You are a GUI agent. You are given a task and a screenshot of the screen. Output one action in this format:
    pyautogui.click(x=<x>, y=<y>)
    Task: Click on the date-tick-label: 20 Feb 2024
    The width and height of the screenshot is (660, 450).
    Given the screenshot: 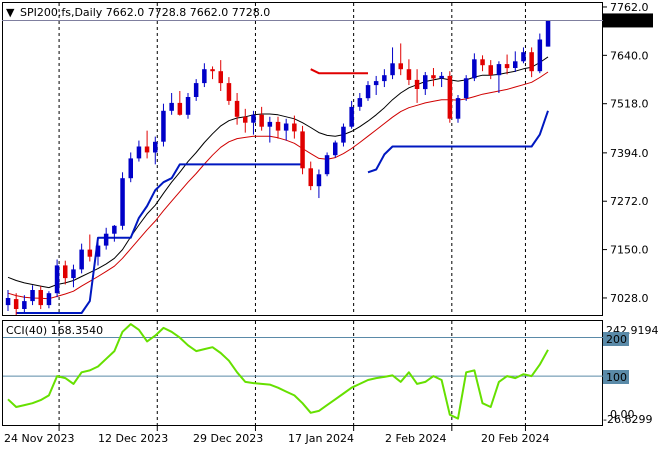 What is the action you would take?
    pyautogui.click(x=515, y=438)
    